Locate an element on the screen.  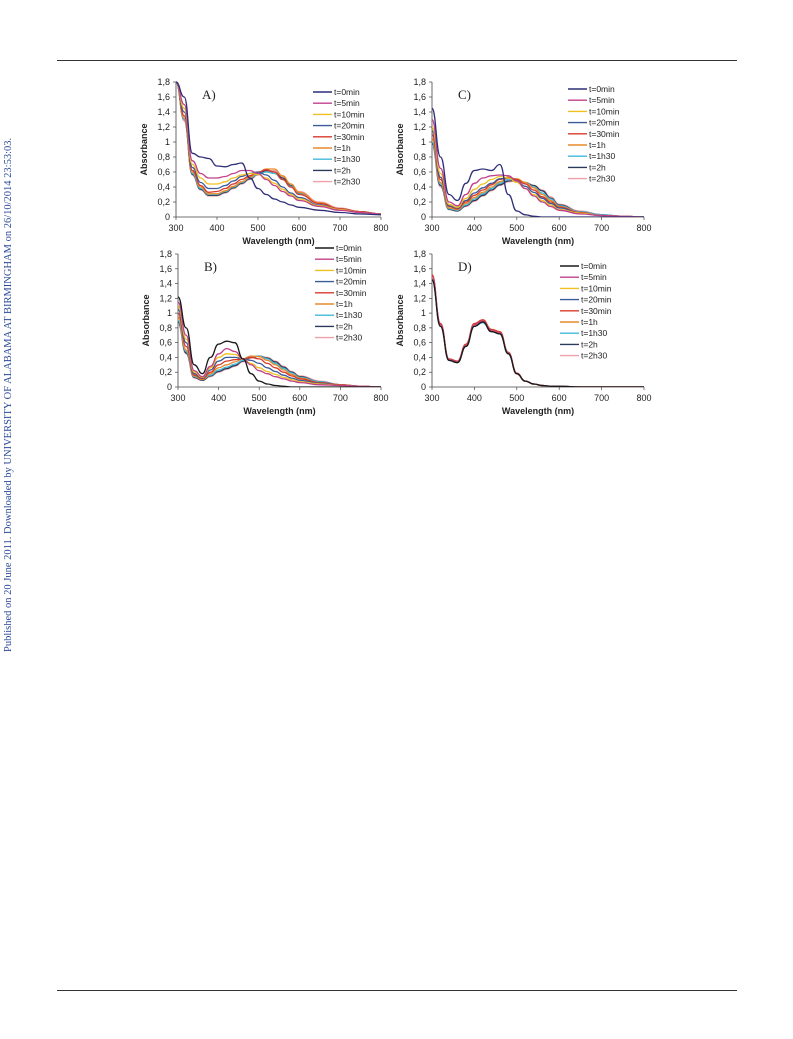
y-tick-label: 0,4 is located at coordinates (163, 187).